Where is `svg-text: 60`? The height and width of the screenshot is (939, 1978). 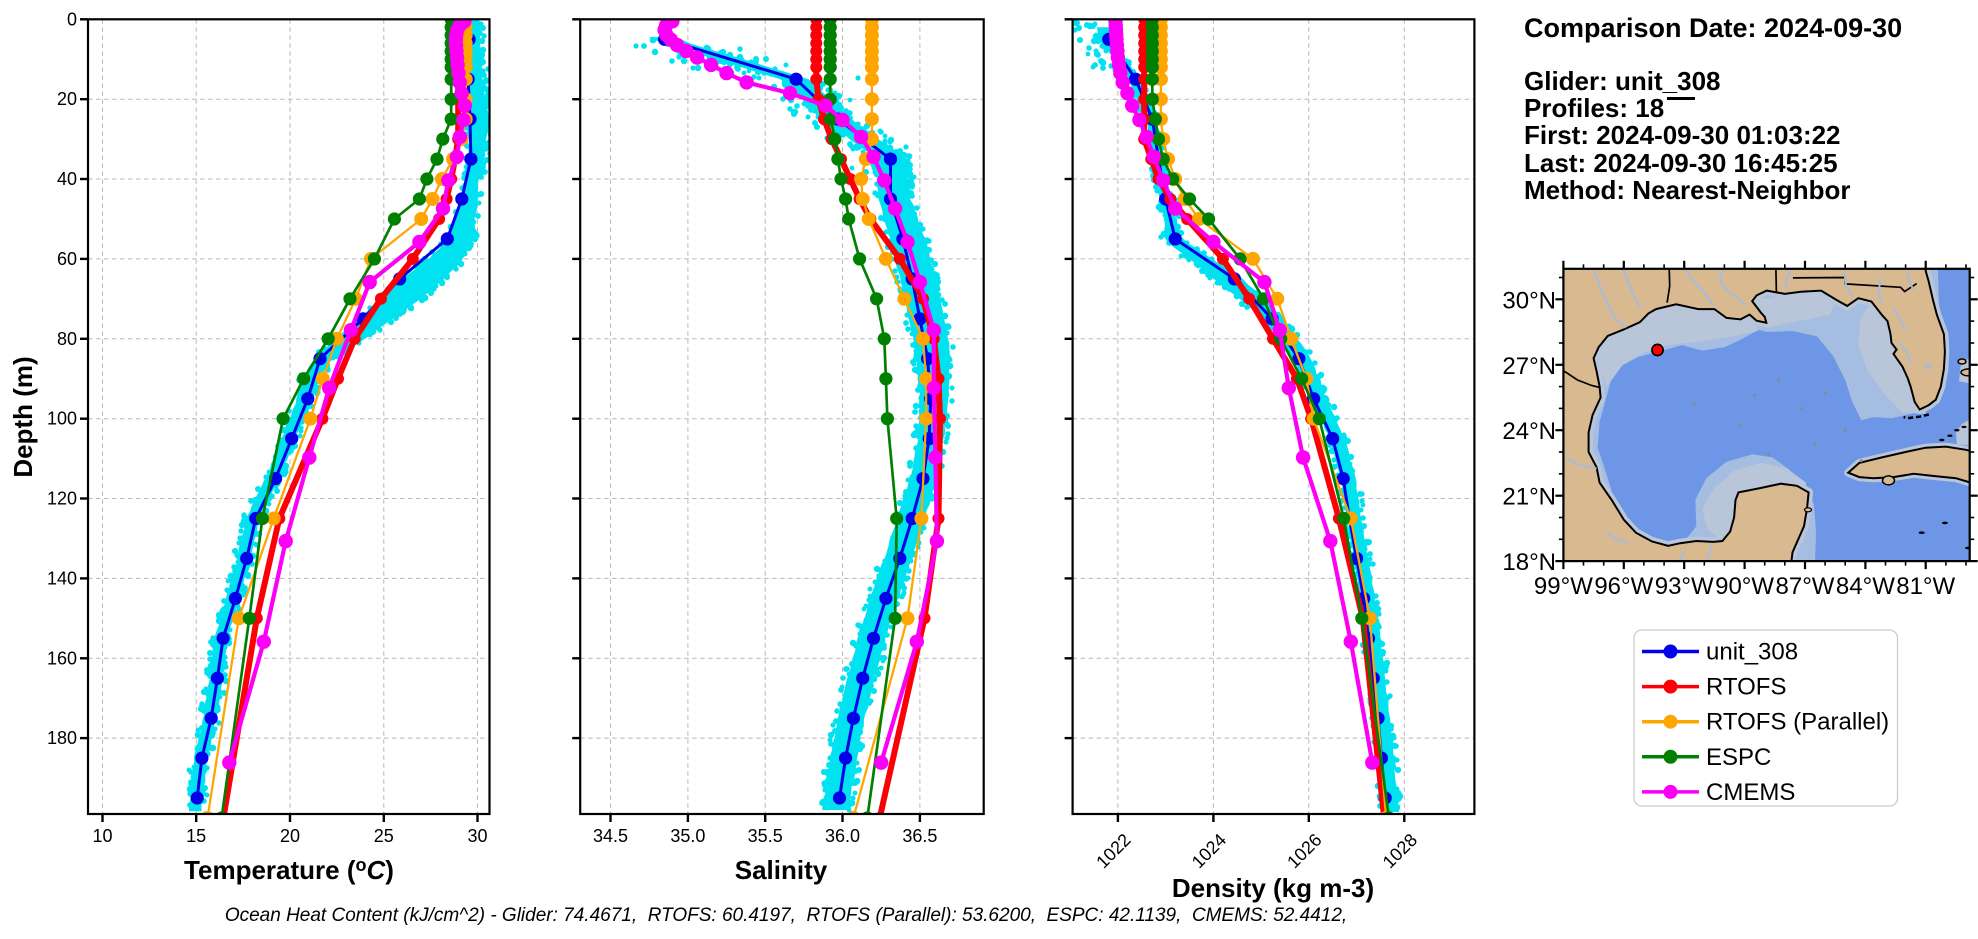
svg-text: 60 is located at coordinates (67, 259).